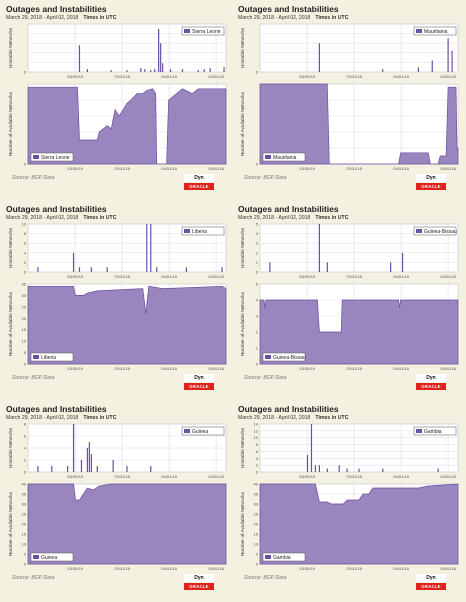  What do you see at coordinates (257, 348) in the screenshot?
I see `y-tick-label: 1` at bounding box center [257, 348].